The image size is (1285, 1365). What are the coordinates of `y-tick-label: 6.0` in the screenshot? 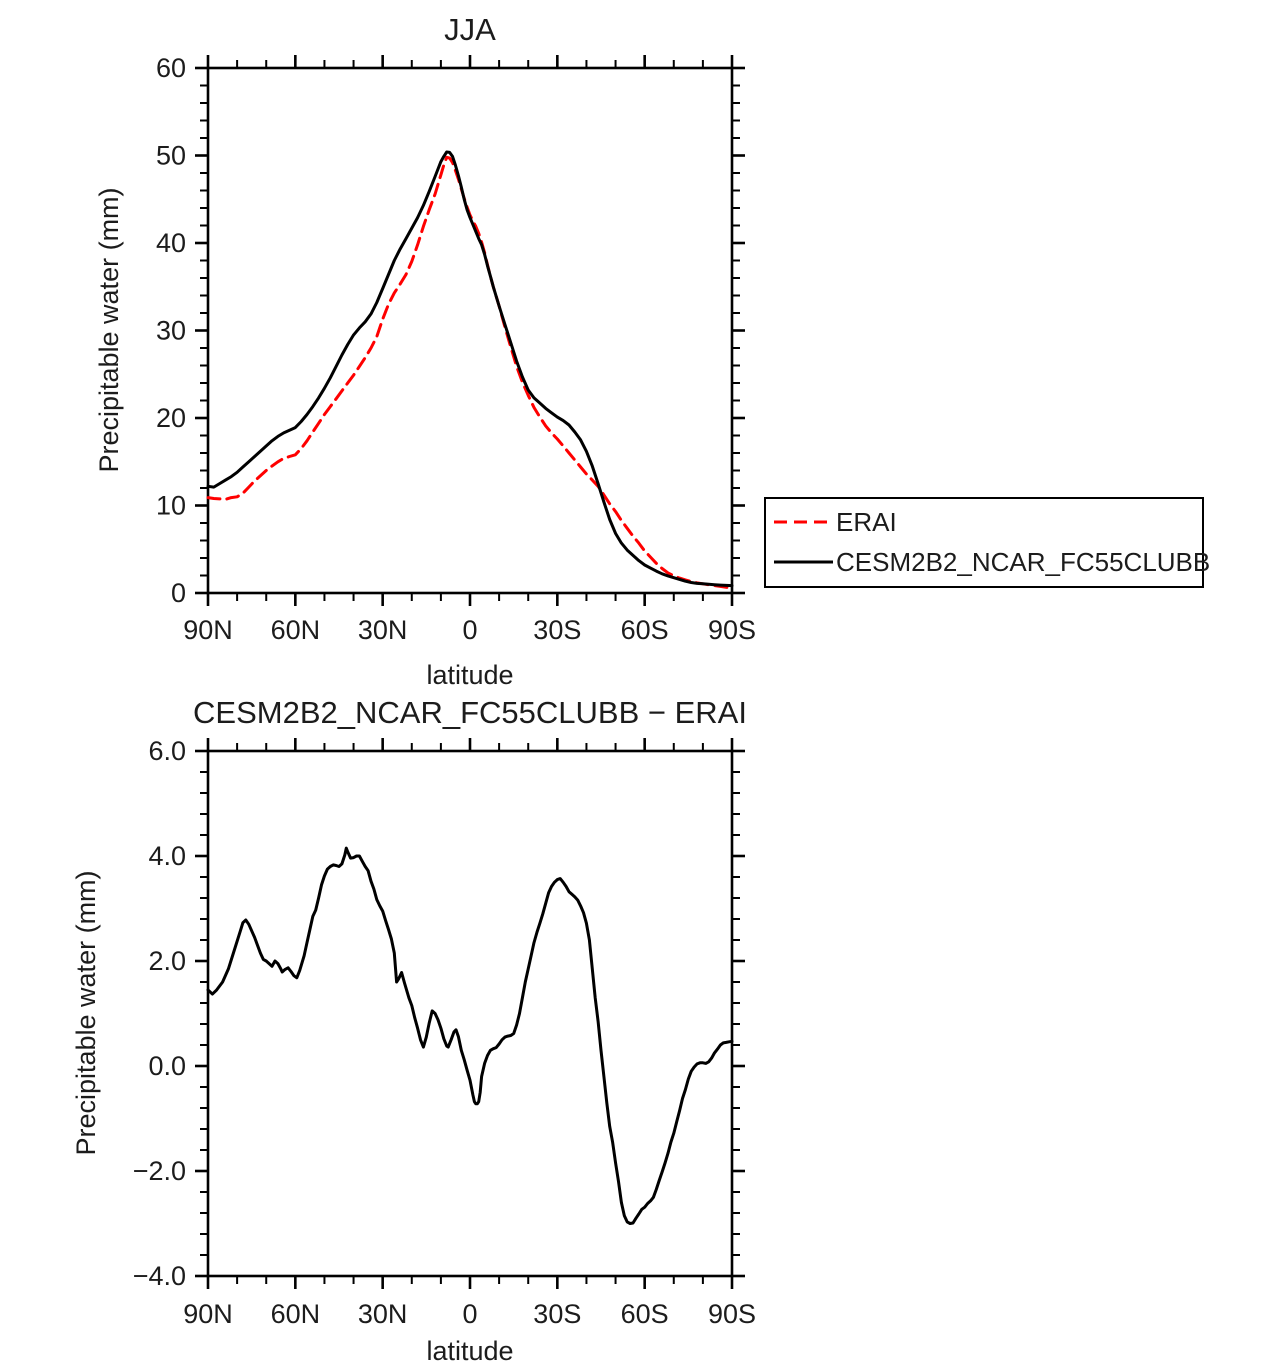 It's located at (167, 751).